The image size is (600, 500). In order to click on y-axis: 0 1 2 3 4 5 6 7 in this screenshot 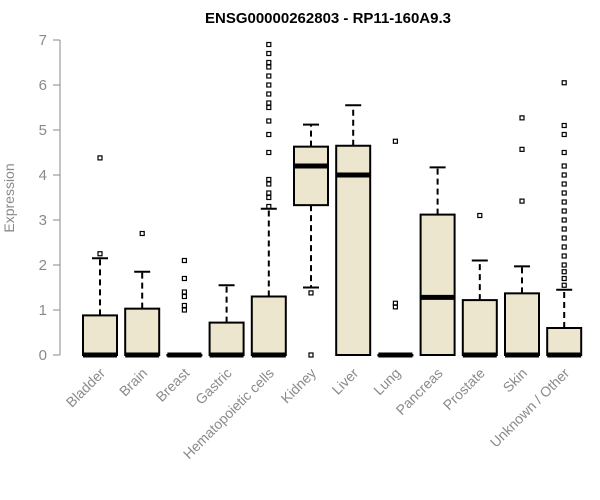, I will do `click(50, 198)`.